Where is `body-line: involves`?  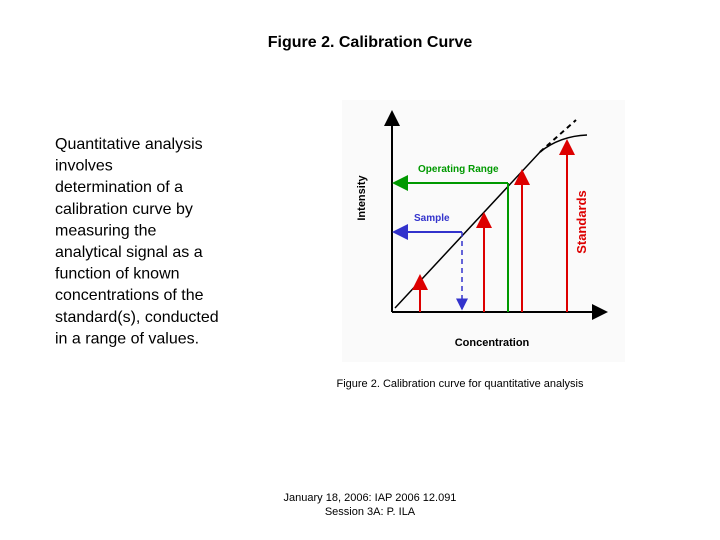 body-line: involves is located at coordinates (84, 166).